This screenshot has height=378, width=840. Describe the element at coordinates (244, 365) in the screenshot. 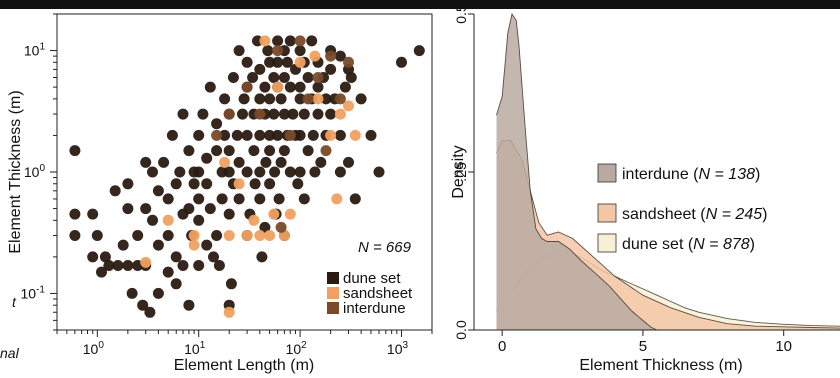

I see `scatter-x-axis-label: Element Length (m)` at that location.